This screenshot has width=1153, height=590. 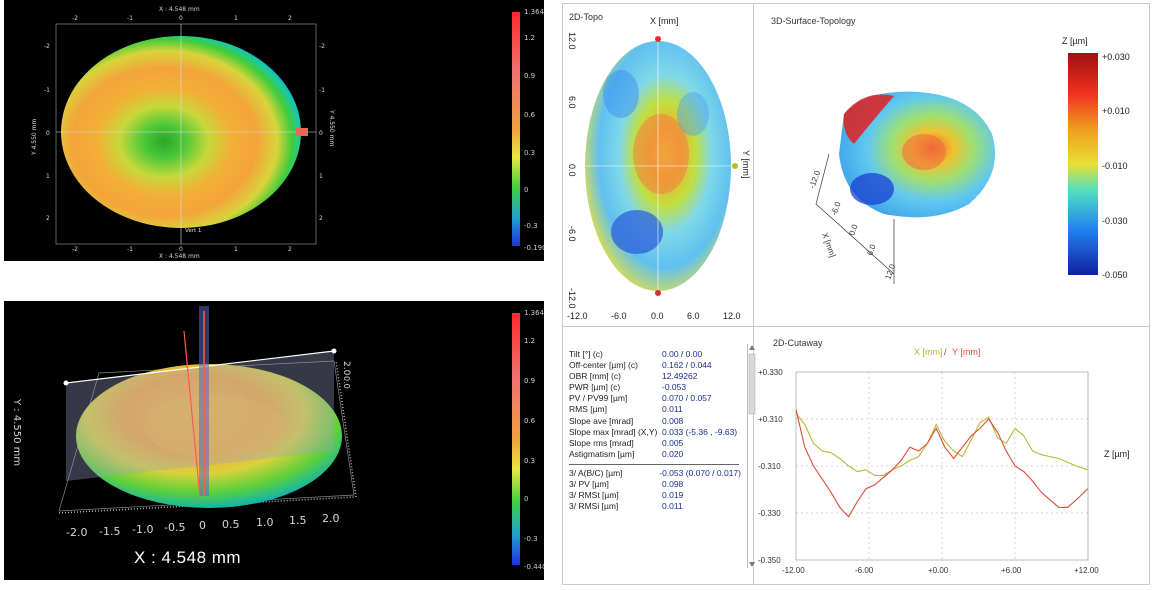 What do you see at coordinates (1115, 275) in the screenshot?
I see `svg-text: -0.050` at bounding box center [1115, 275].